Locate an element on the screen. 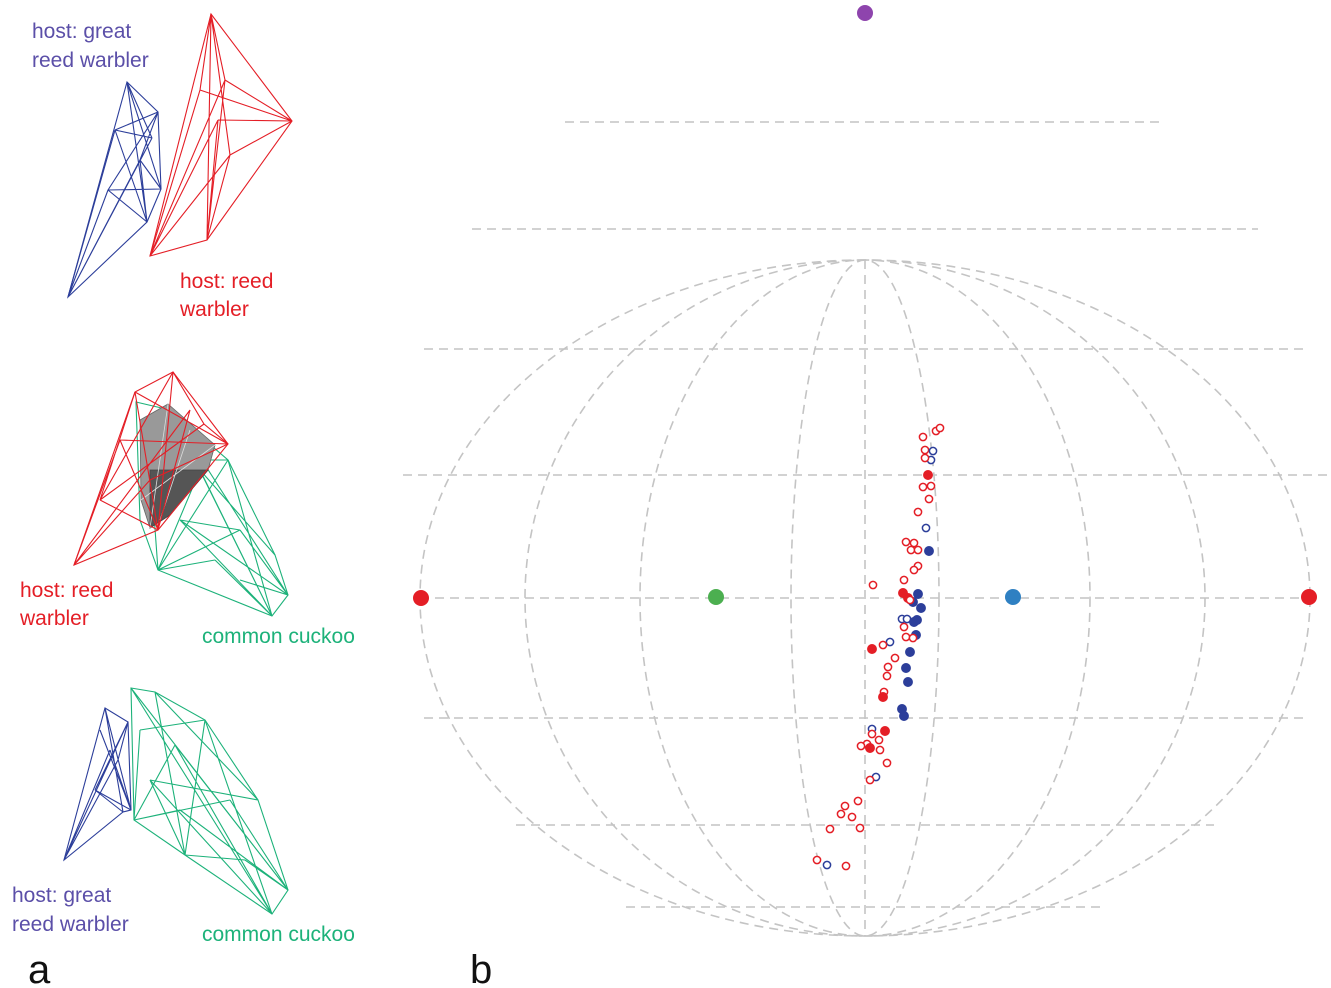 The width and height of the screenshot is (1331, 988). label-red-middle: host: reed warbler is located at coordinates (69, 604).